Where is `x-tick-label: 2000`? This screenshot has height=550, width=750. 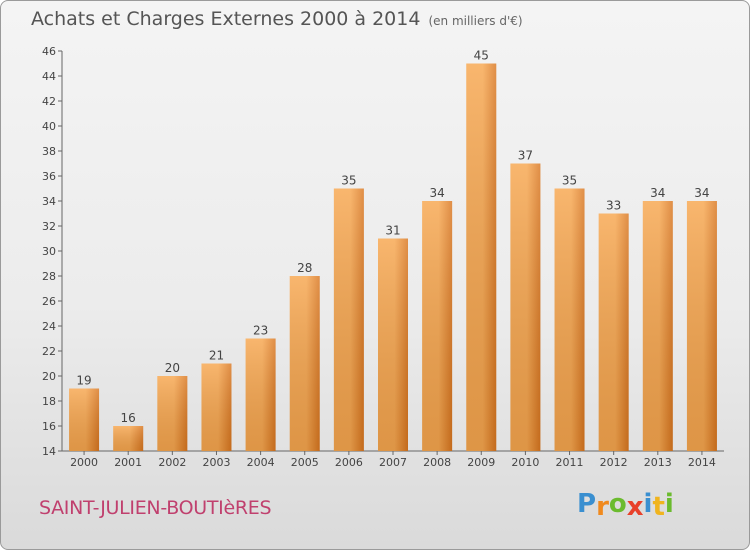 x-tick-label: 2000 is located at coordinates (84, 462).